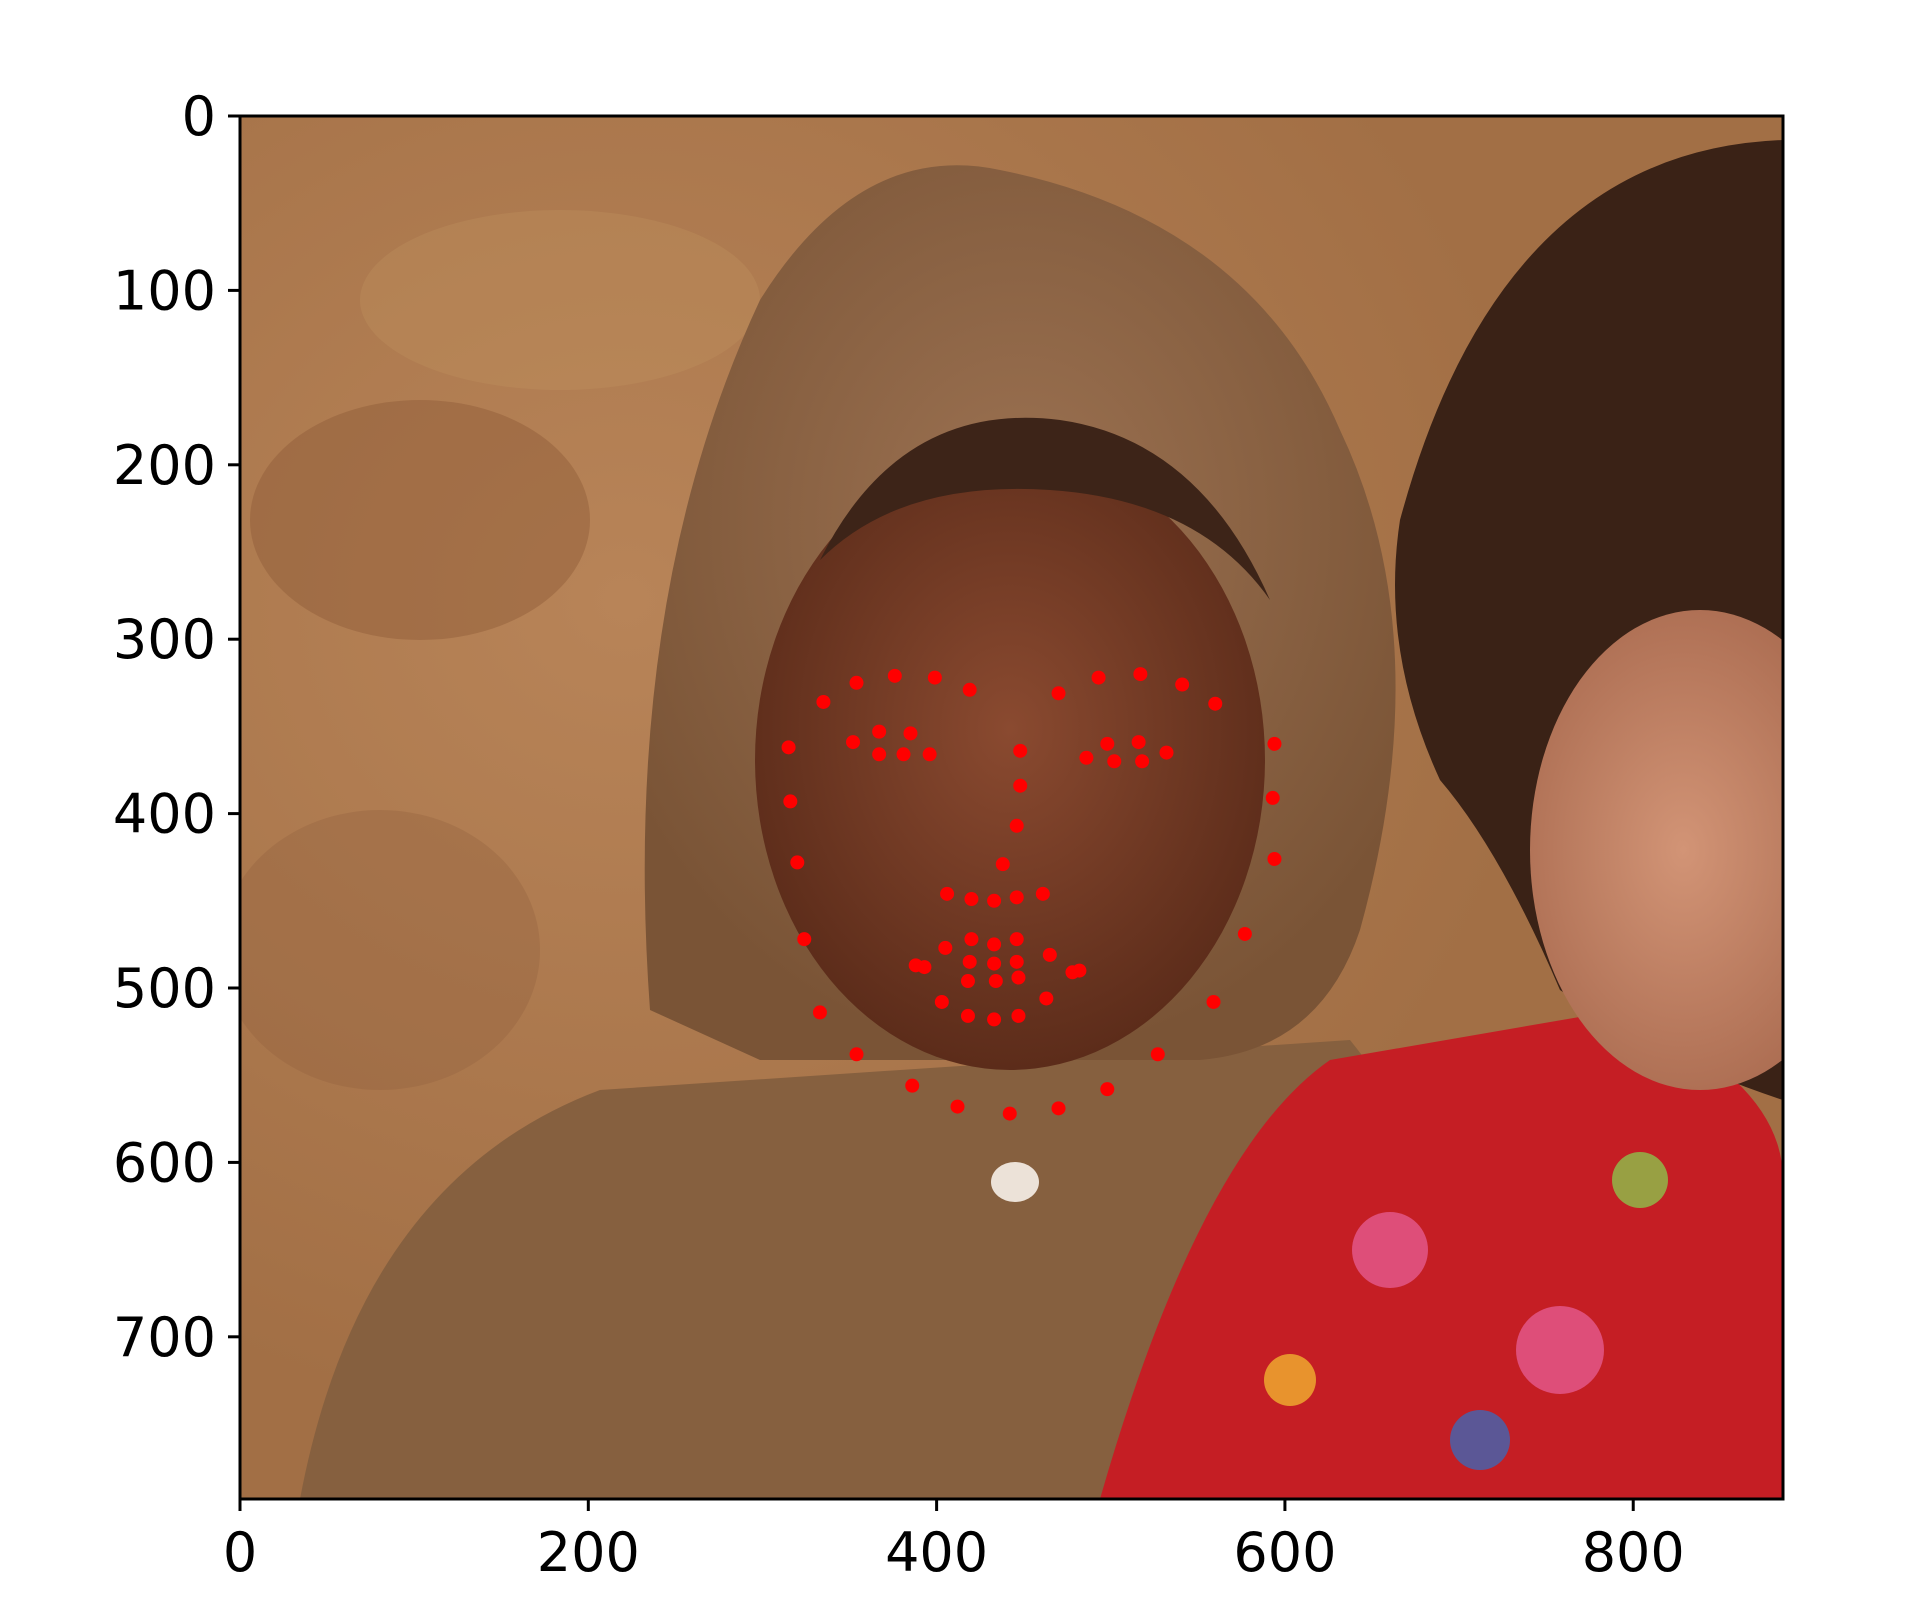 This screenshot has height=1617, width=1920. I want to click on landmark-markers, so click(1031, 894).